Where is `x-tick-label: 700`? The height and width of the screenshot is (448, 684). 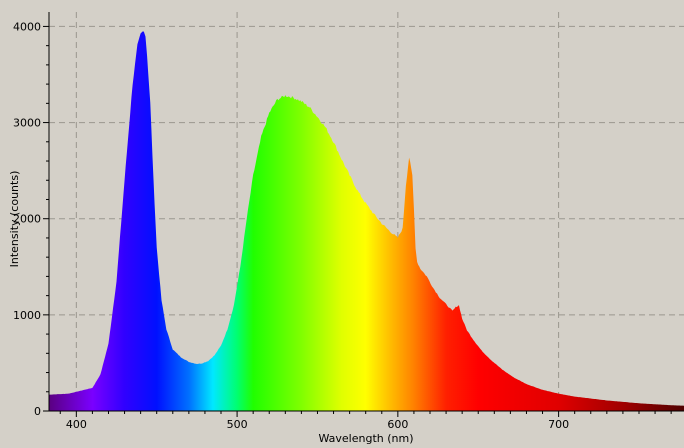 x-tick-label: 700 is located at coordinates (558, 424).